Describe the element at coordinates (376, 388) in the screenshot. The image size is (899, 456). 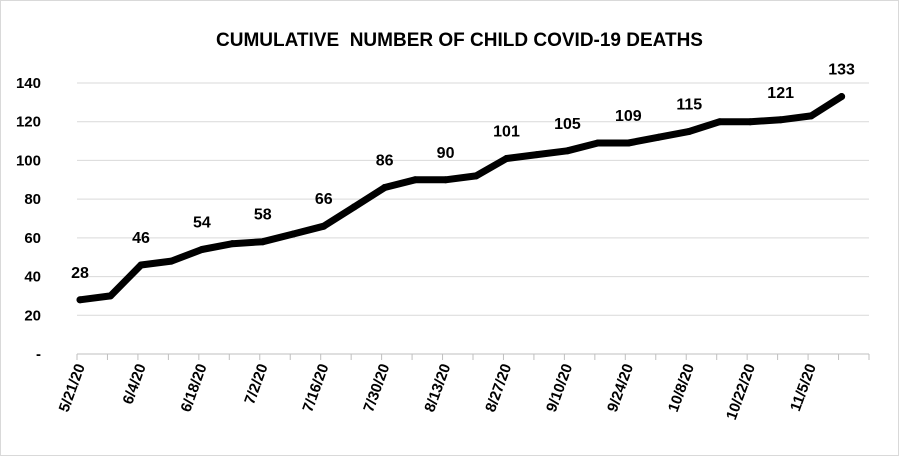
I see `x-tick-label: 7/30/20` at that location.